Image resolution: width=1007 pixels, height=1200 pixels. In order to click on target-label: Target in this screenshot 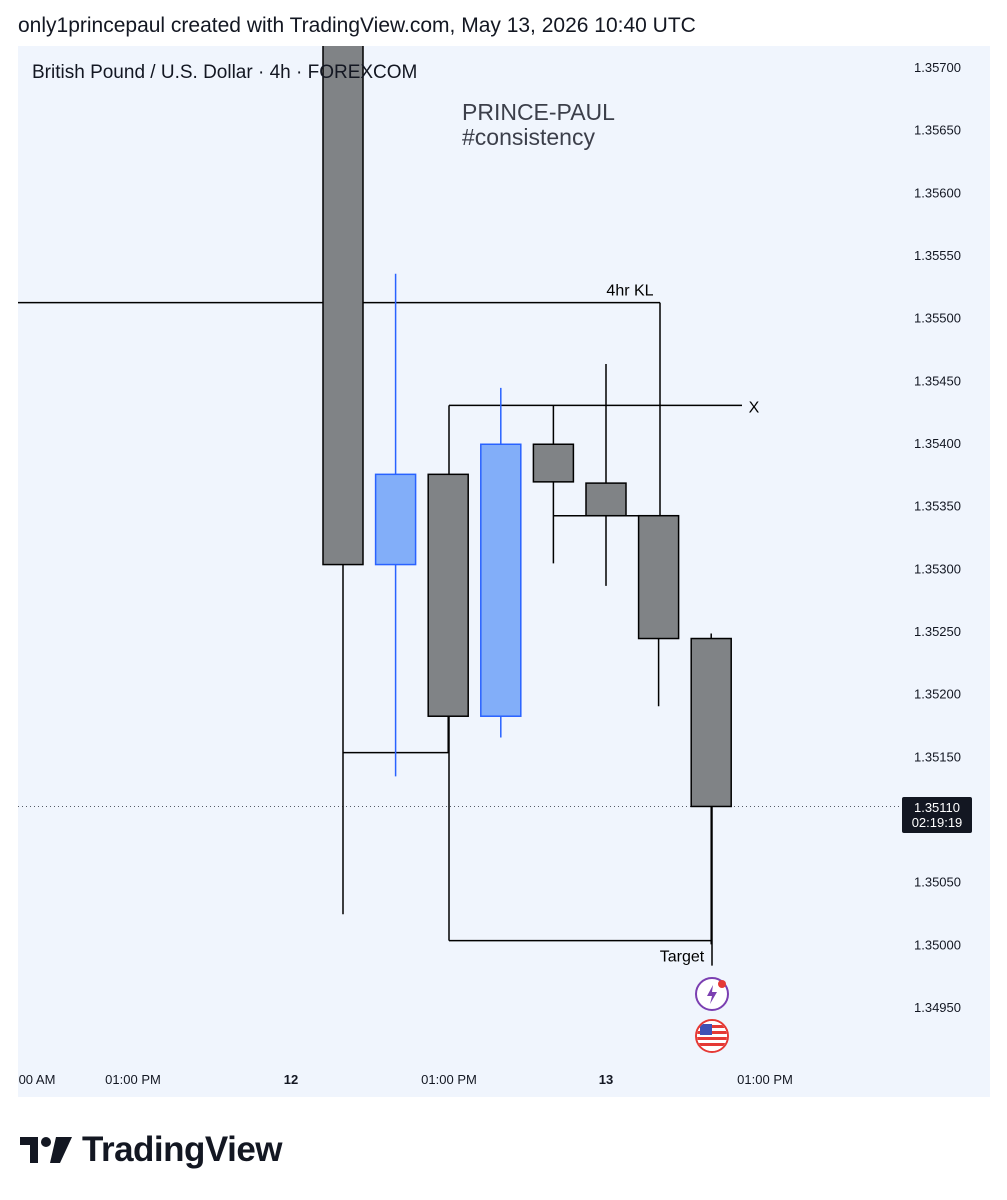, I will do `click(682, 957)`.